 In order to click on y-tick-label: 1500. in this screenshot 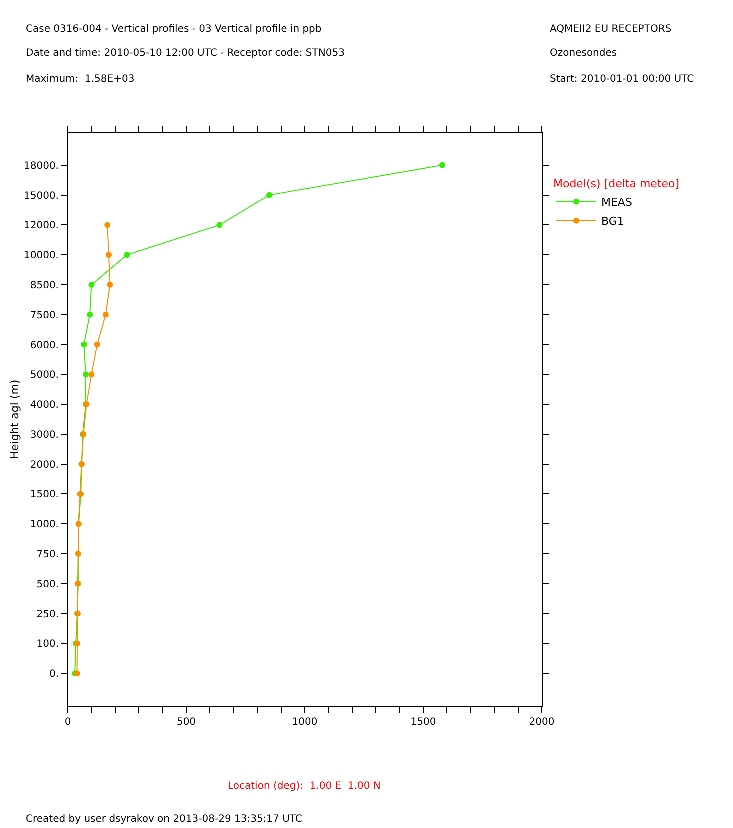, I will do `click(44, 495)`.